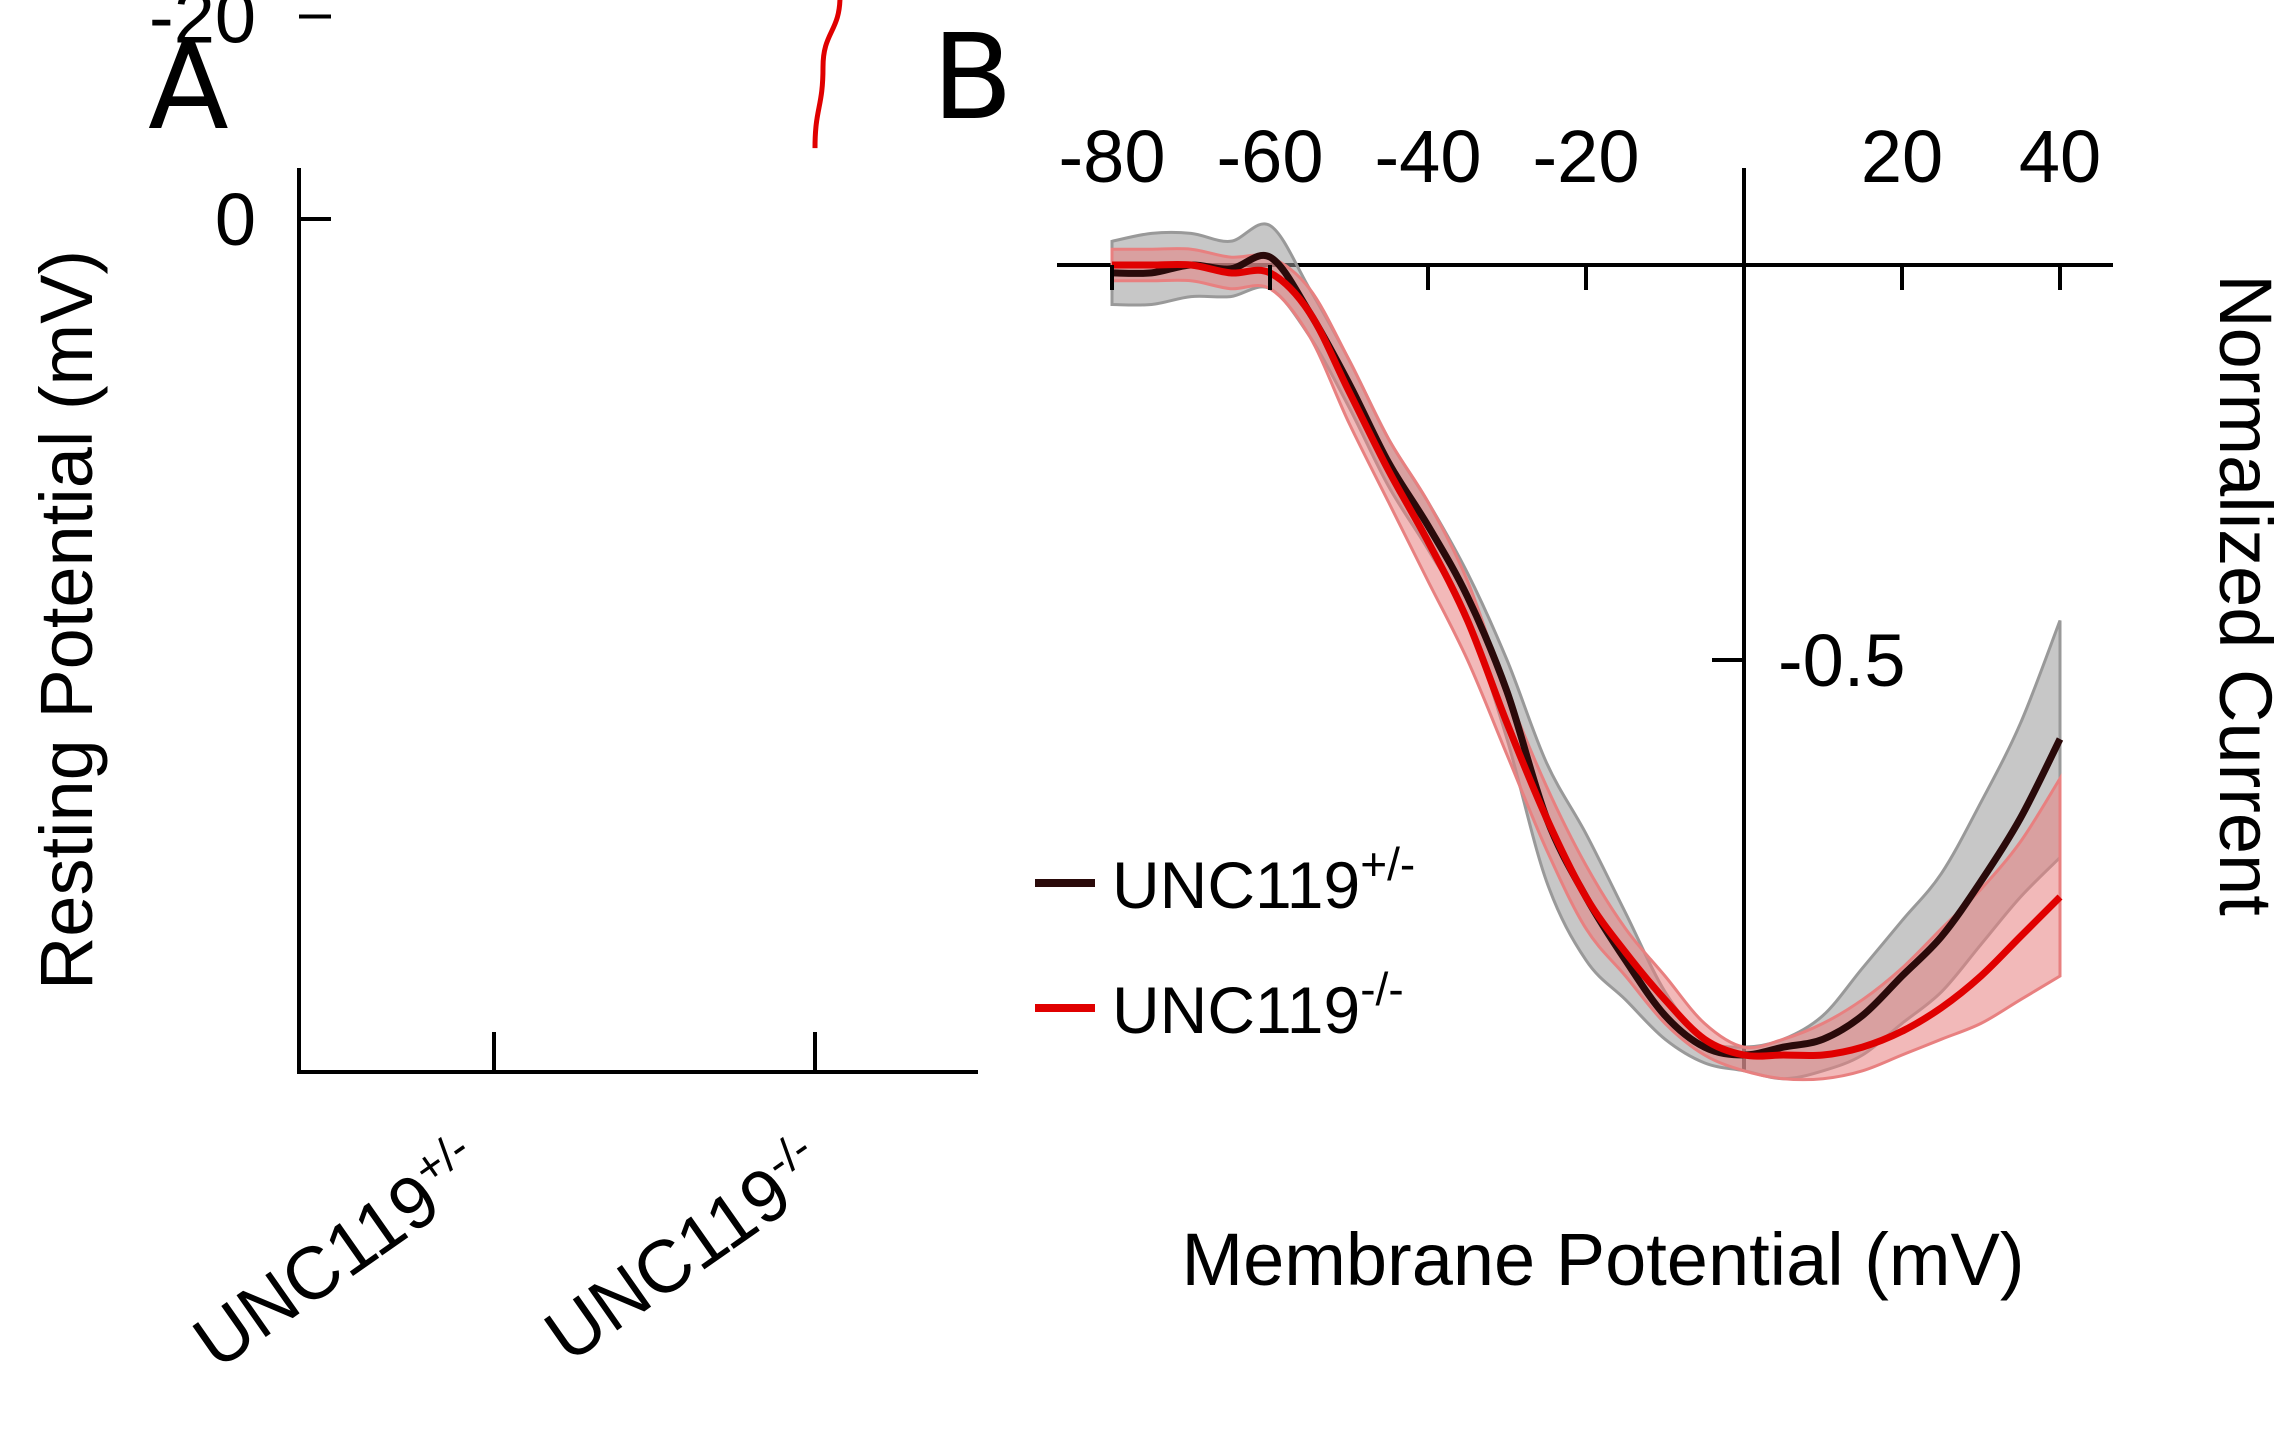 The height and width of the screenshot is (1443, 2292). What do you see at coordinates (202, 29) in the screenshot?
I see `y-tick-label: -20` at bounding box center [202, 29].